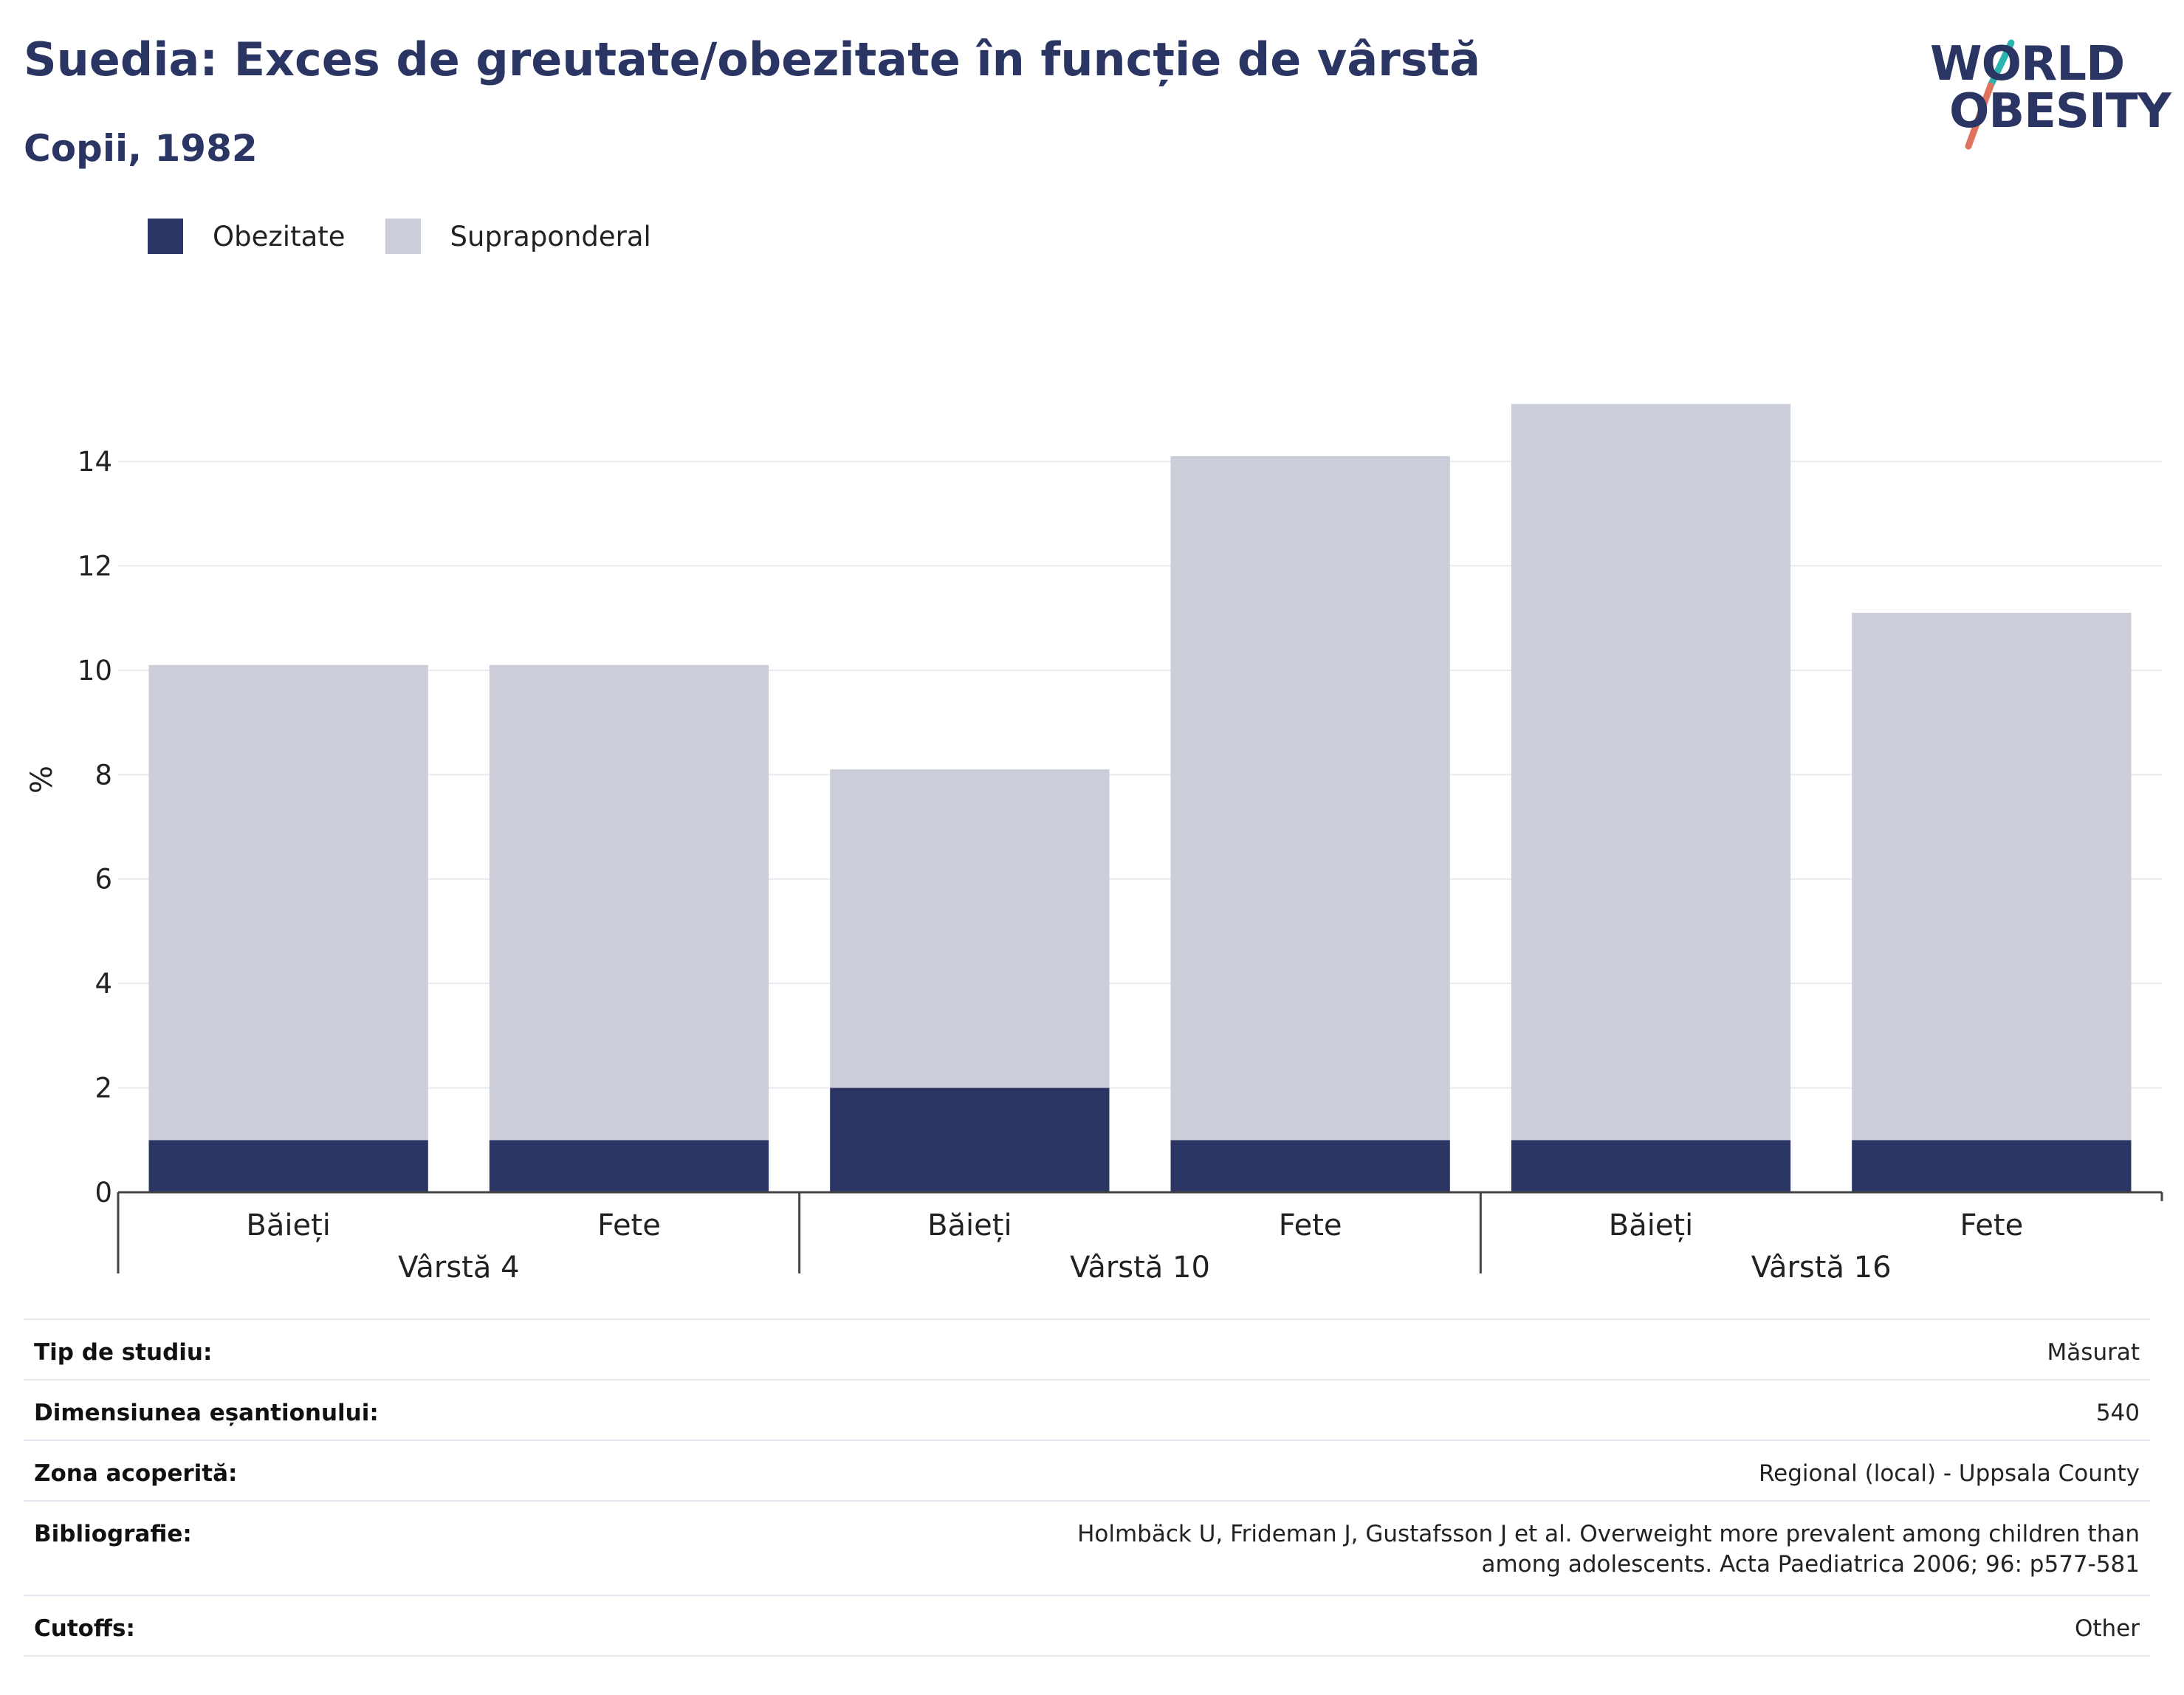  What do you see at coordinates (1990, 94) in the screenshot?
I see `logo-slash-icon` at bounding box center [1990, 94].